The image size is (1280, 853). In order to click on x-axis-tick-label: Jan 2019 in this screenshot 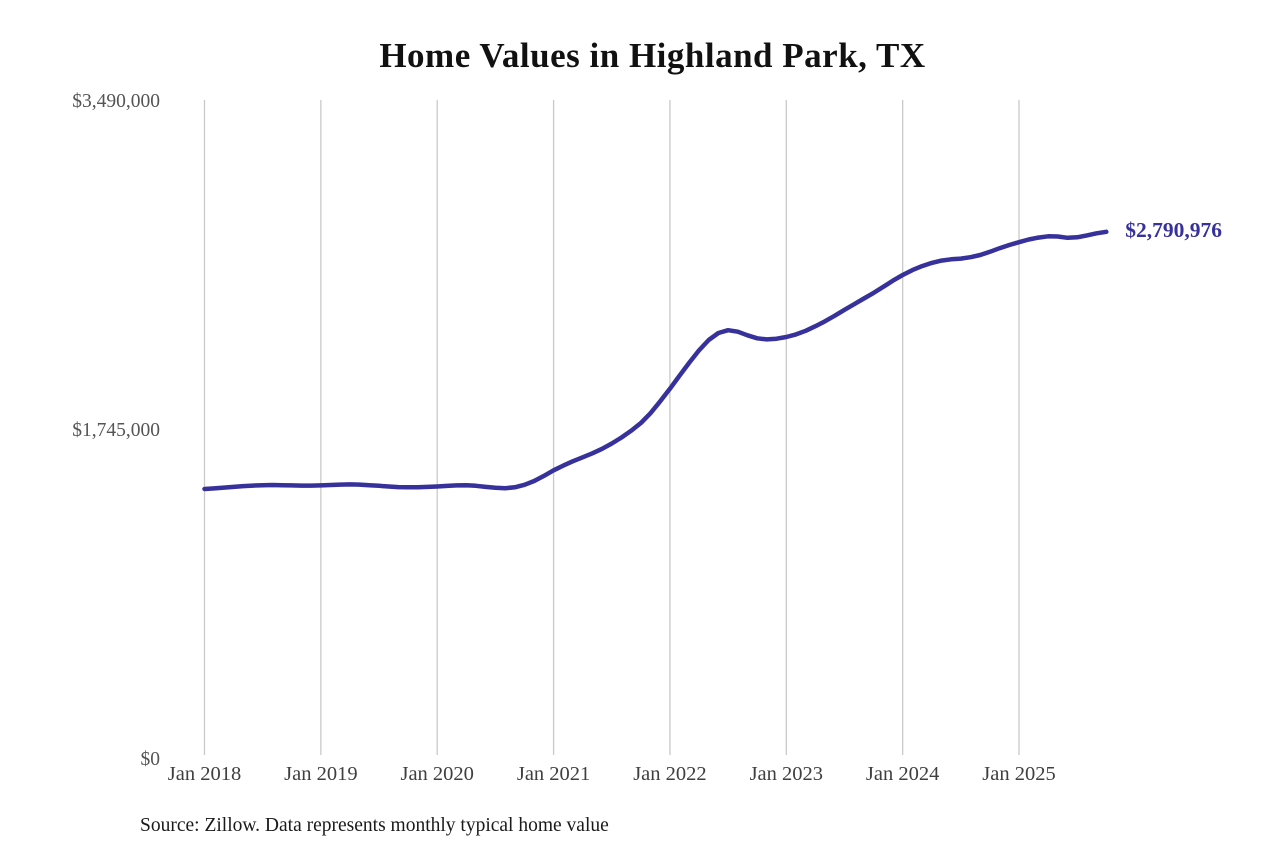, I will do `click(321, 774)`.